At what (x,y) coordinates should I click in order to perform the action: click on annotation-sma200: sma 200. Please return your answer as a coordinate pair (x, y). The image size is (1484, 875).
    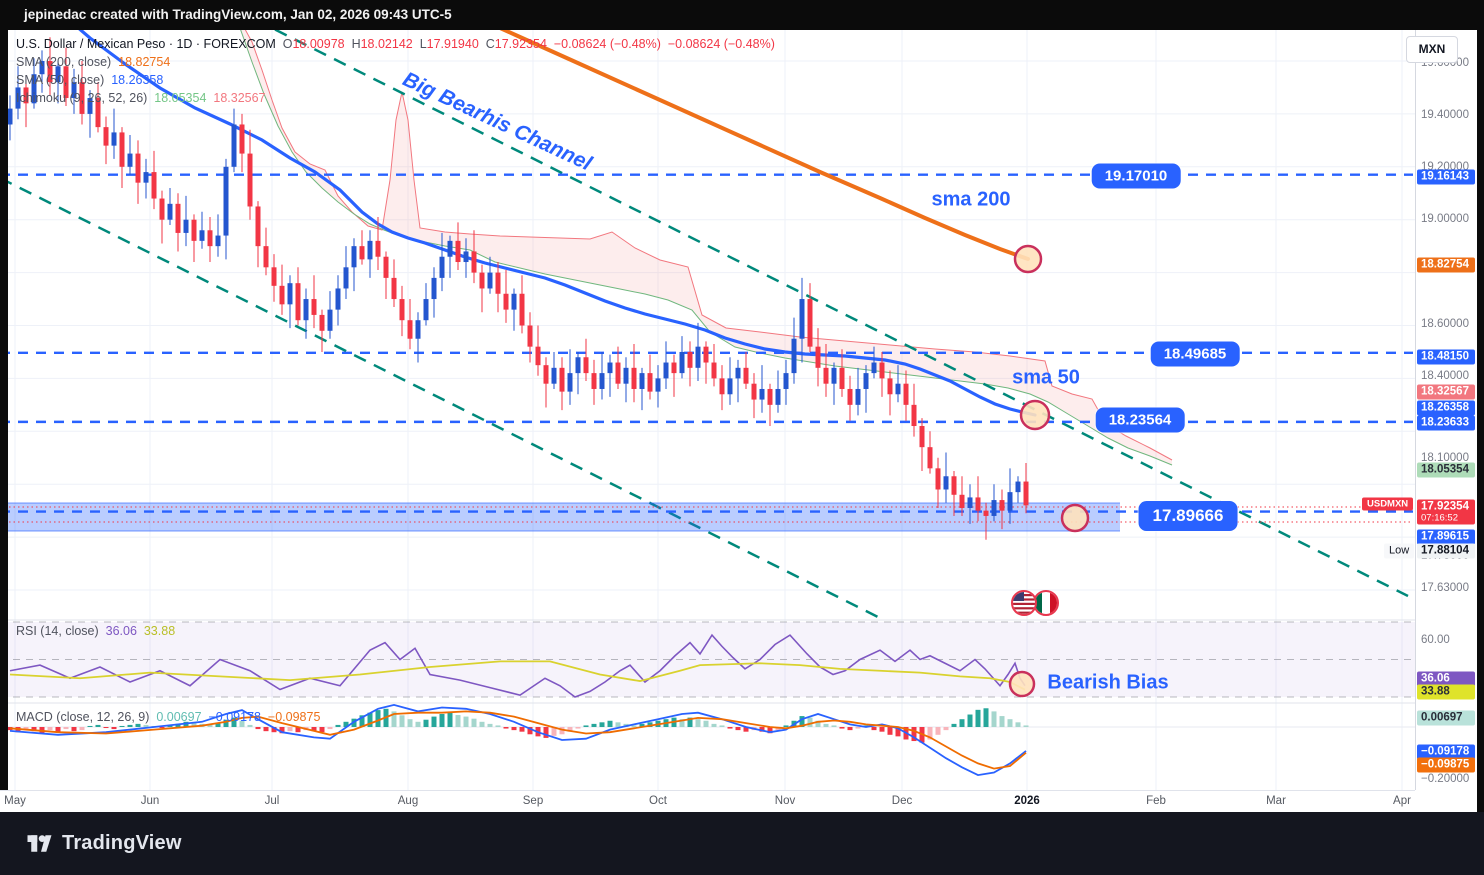
    Looking at the image, I should click on (971, 199).